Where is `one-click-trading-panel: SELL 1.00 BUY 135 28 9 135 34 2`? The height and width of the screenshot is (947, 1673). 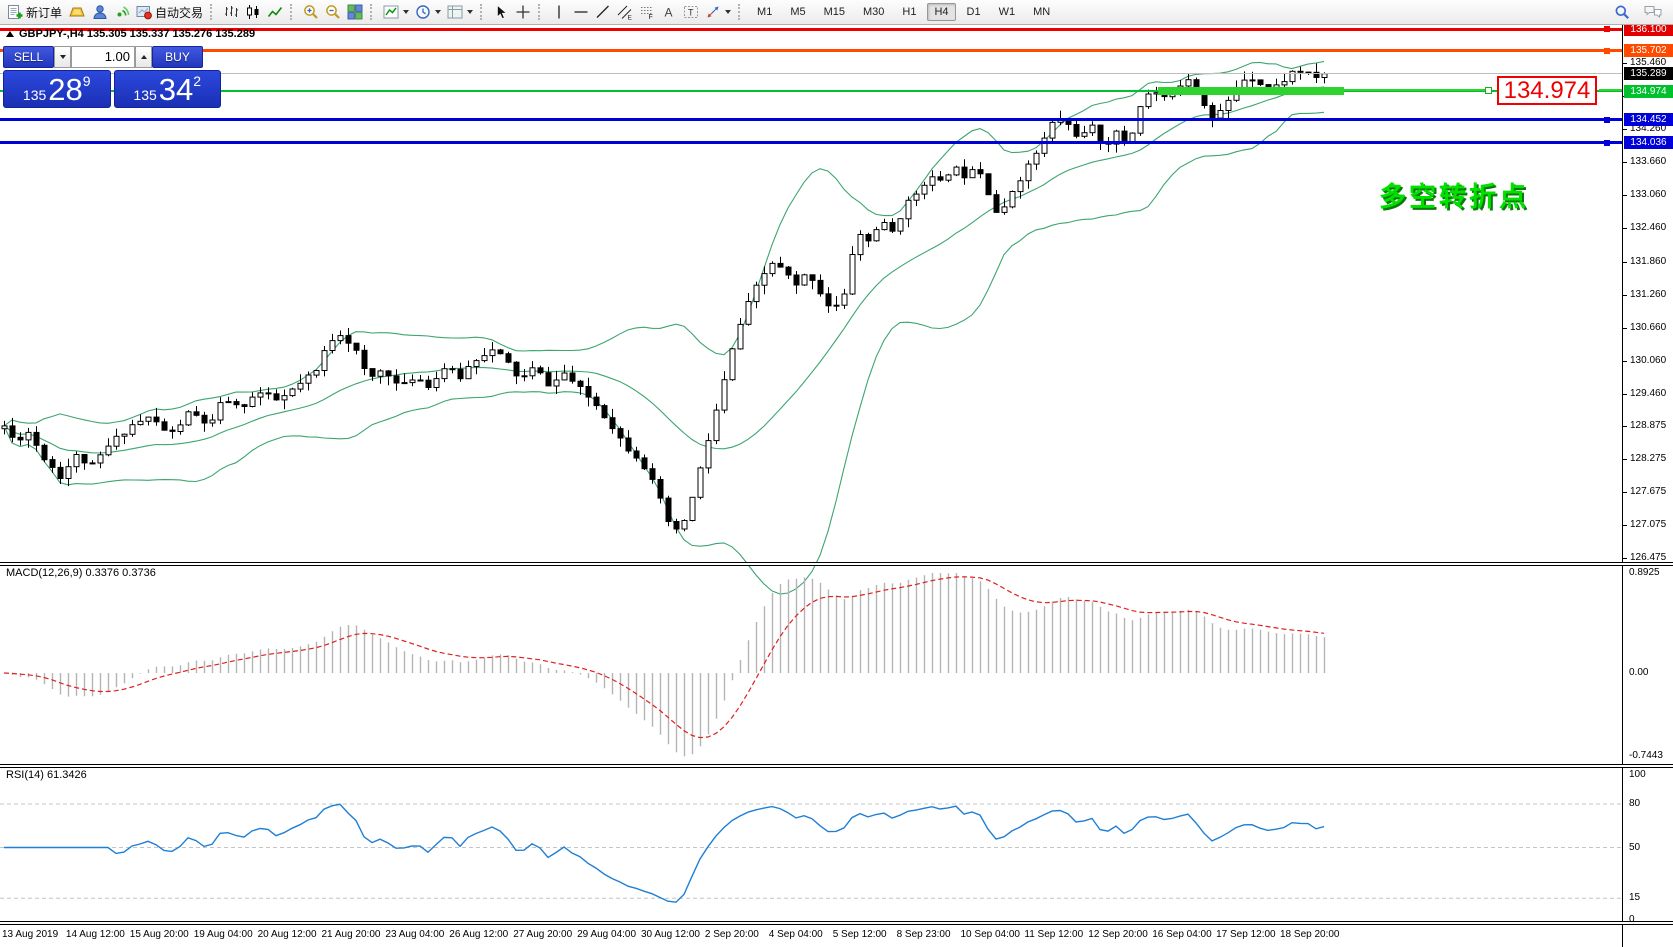 one-click-trading-panel: SELL 1.00 BUY 135 28 9 135 34 2 is located at coordinates (112, 77).